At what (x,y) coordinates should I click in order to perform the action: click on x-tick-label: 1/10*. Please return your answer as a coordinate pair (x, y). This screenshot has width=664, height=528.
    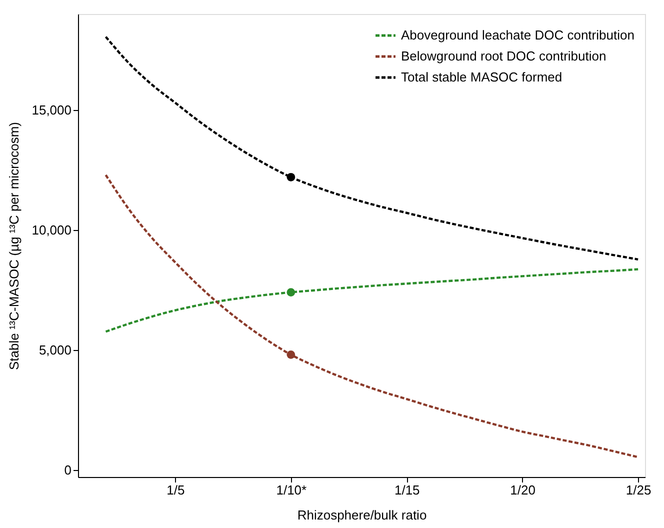
    Looking at the image, I should click on (291, 490).